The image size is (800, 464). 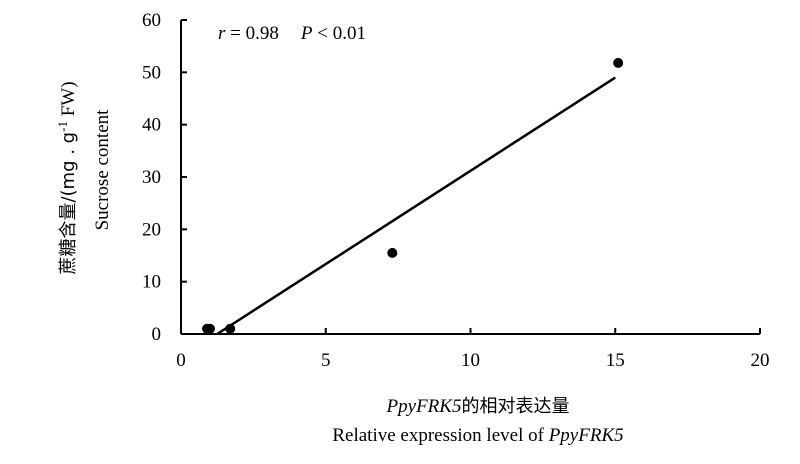 What do you see at coordinates (760, 360) in the screenshot?
I see `x-tick-label: 20` at bounding box center [760, 360].